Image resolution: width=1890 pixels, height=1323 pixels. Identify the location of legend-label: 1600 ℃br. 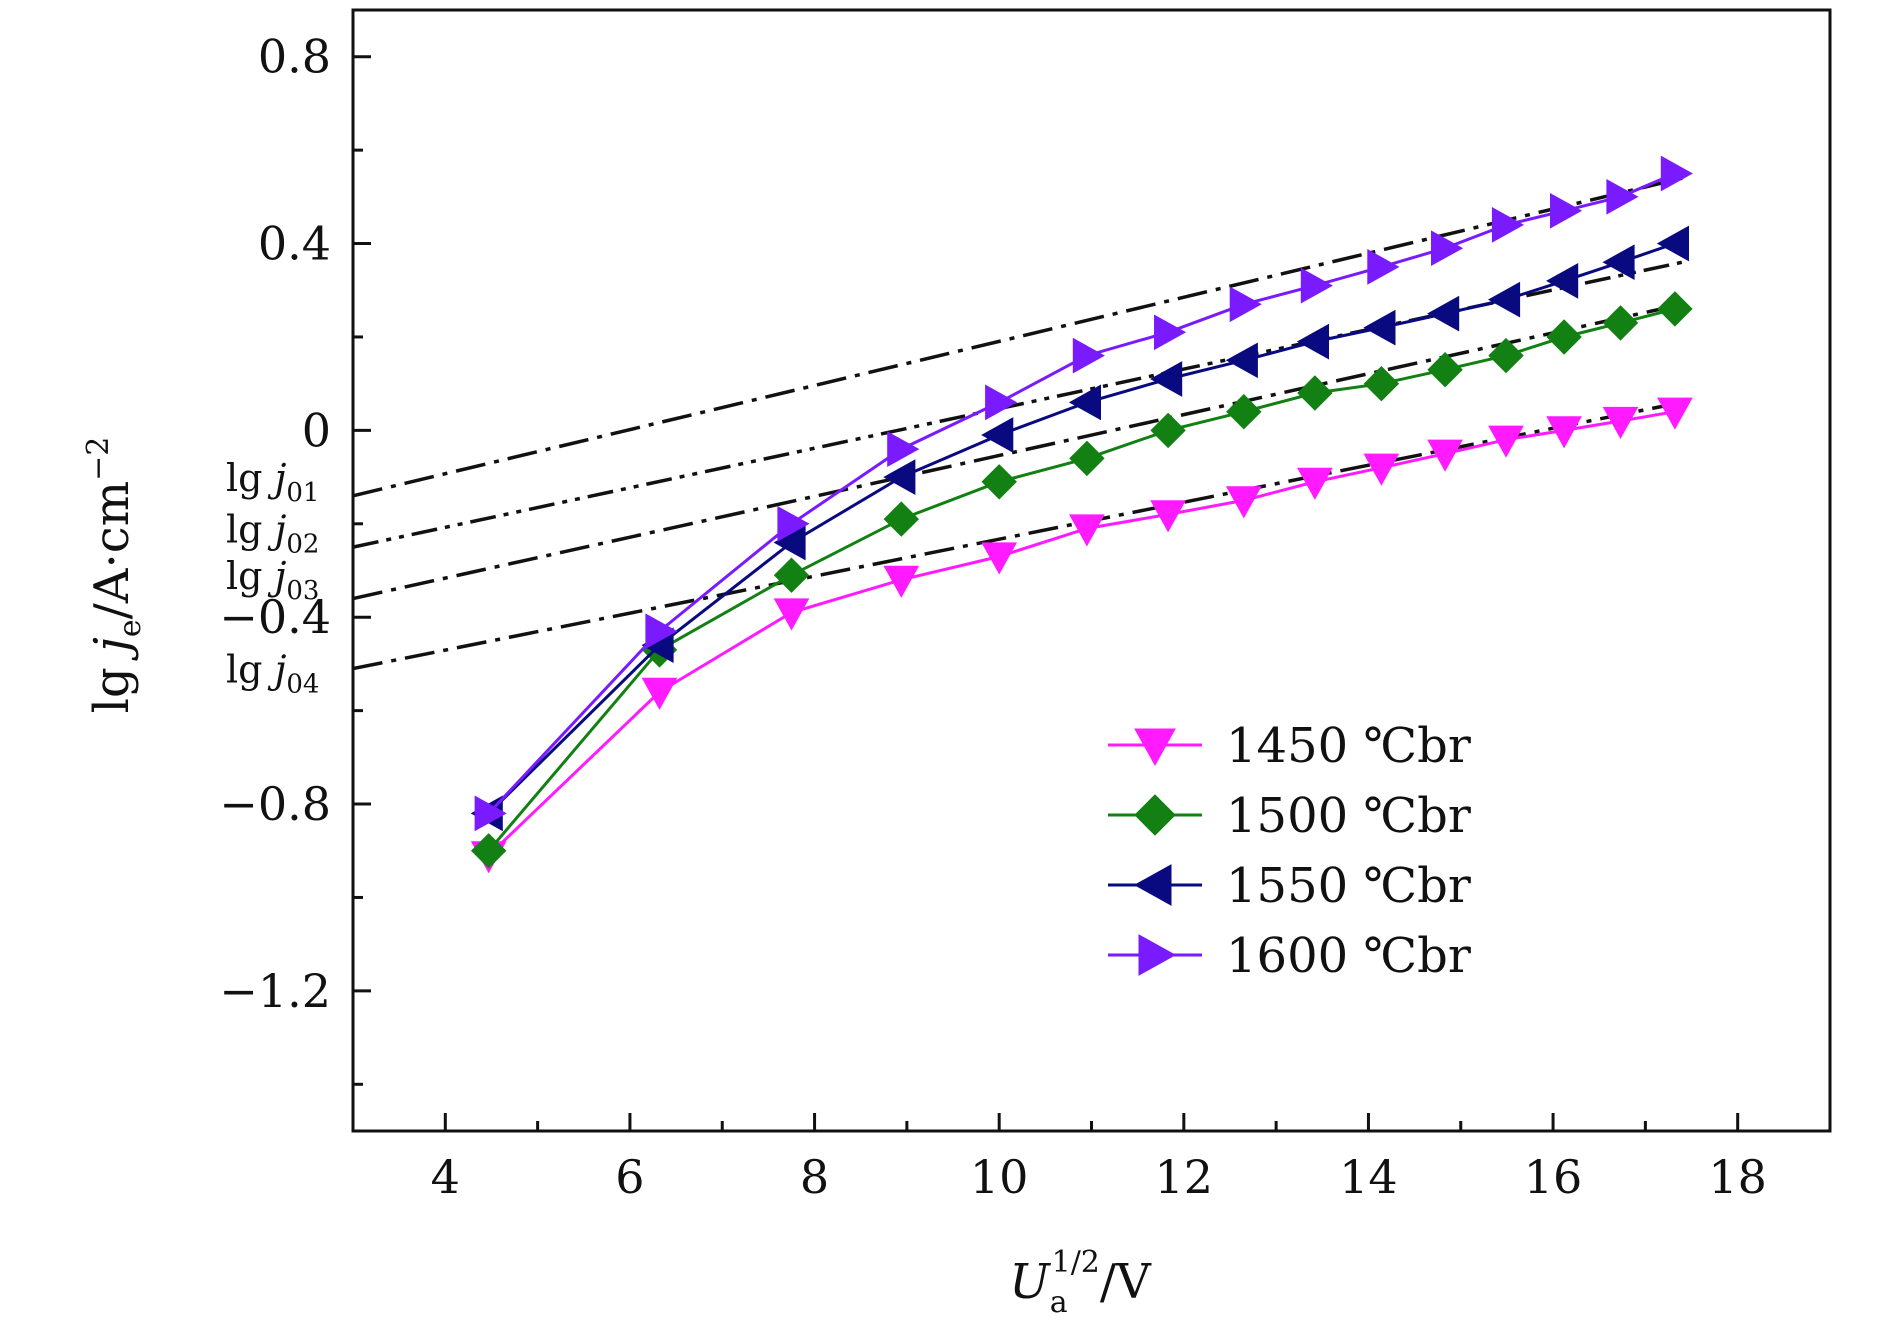
(1348, 956).